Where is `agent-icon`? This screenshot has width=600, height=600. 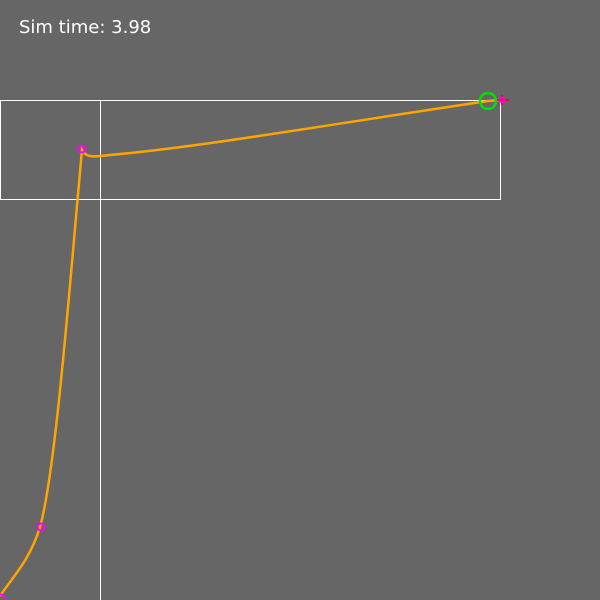 agent-icon is located at coordinates (488, 101).